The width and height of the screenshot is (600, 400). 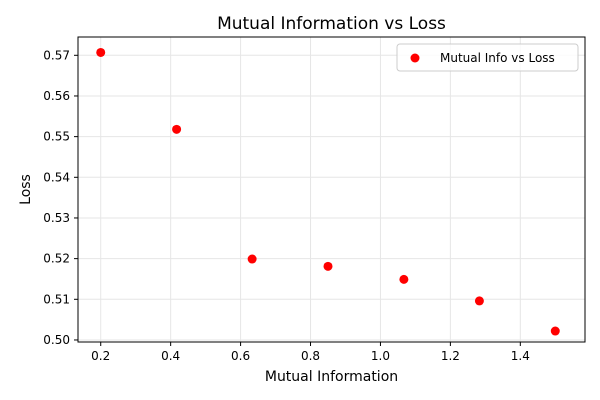 I want to click on y-tick-label: 0.55, so click(x=56, y=137).